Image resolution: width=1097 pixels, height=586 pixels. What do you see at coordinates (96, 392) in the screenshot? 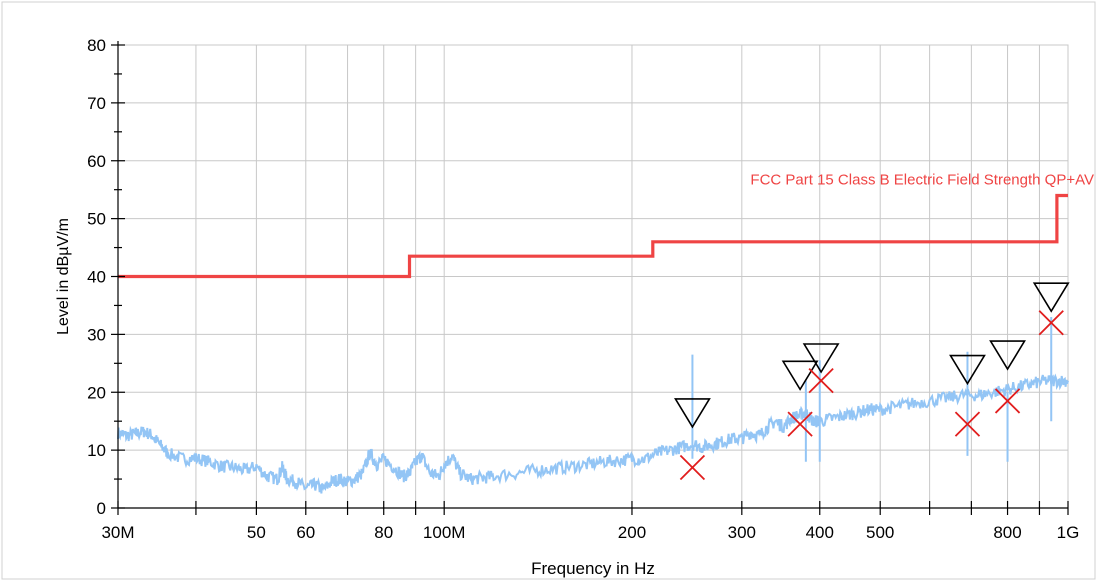
I see `y-tick-label: 20` at bounding box center [96, 392].